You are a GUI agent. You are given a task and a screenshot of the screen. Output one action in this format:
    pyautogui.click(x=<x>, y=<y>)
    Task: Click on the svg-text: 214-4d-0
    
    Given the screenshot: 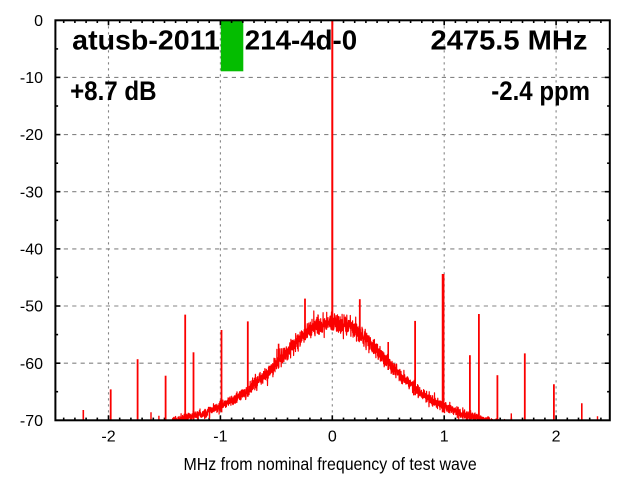 What is the action you would take?
    pyautogui.click(x=301, y=40)
    